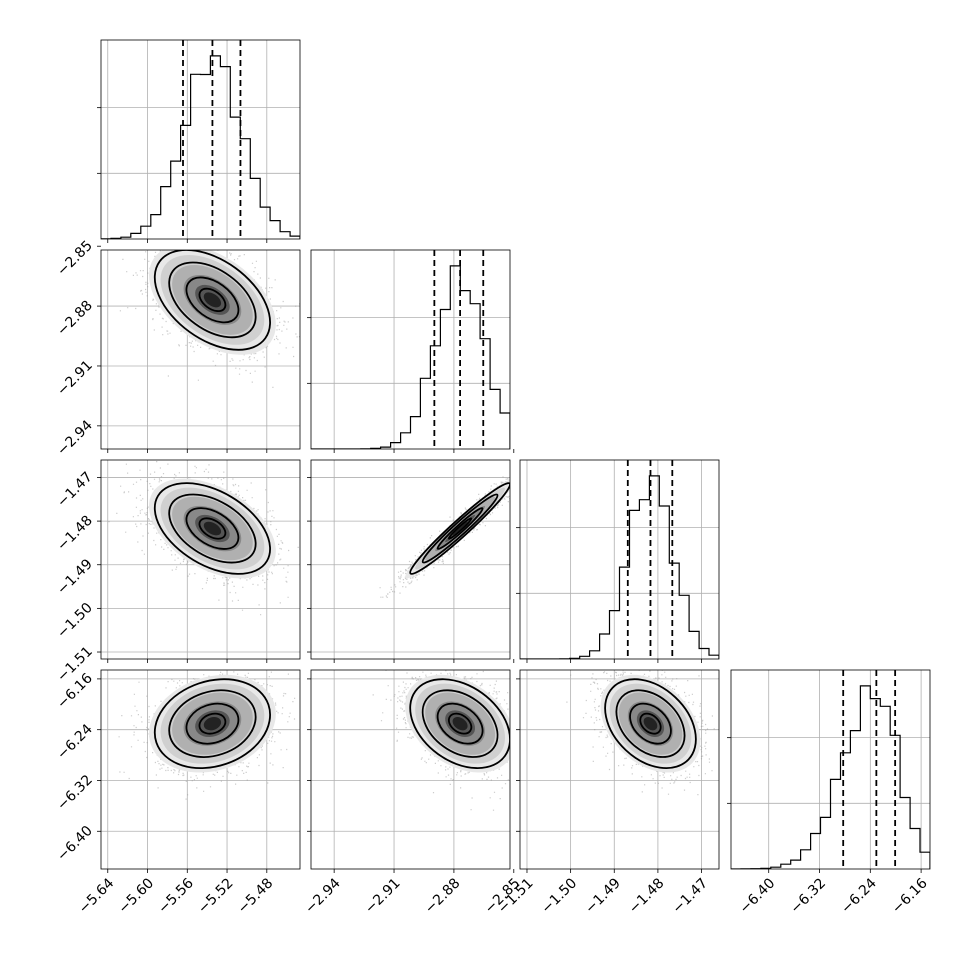  Describe the element at coordinates (647, 896) in the screenshot. I see `x-tick-label: −1.48` at that location.